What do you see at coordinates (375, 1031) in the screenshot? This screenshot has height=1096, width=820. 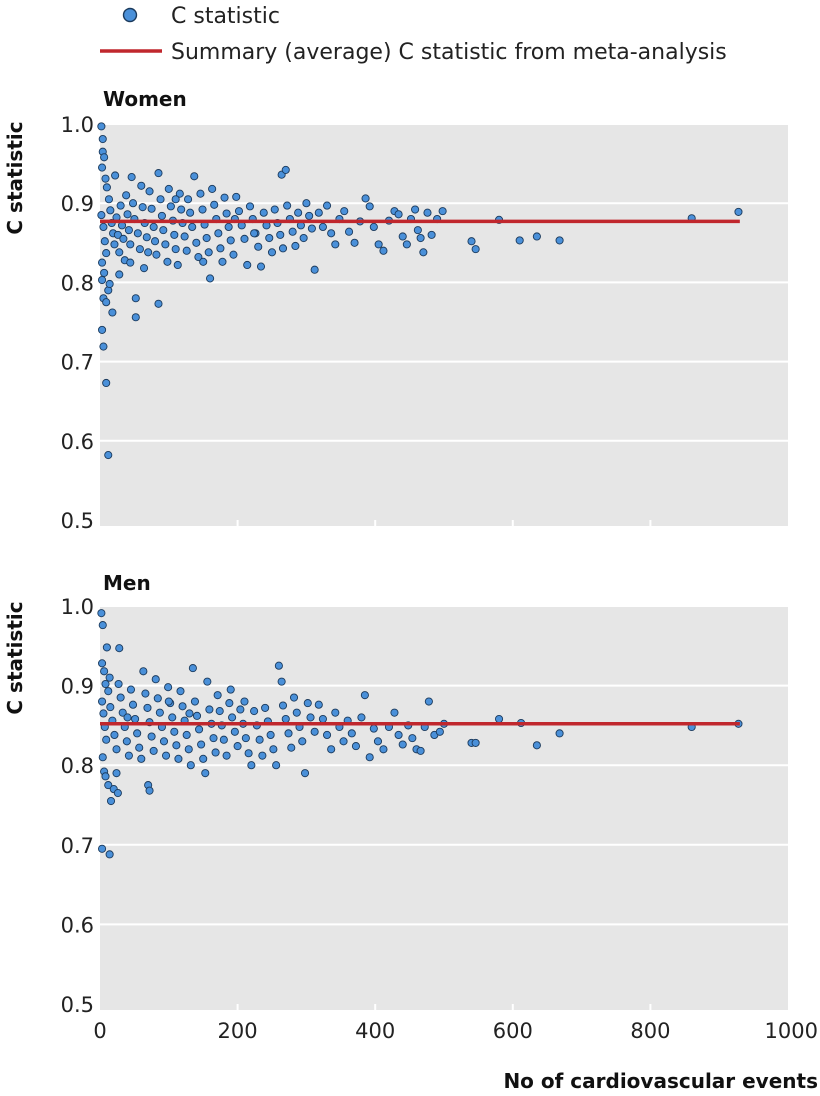 I see `x-tick-label: 400` at bounding box center [375, 1031].